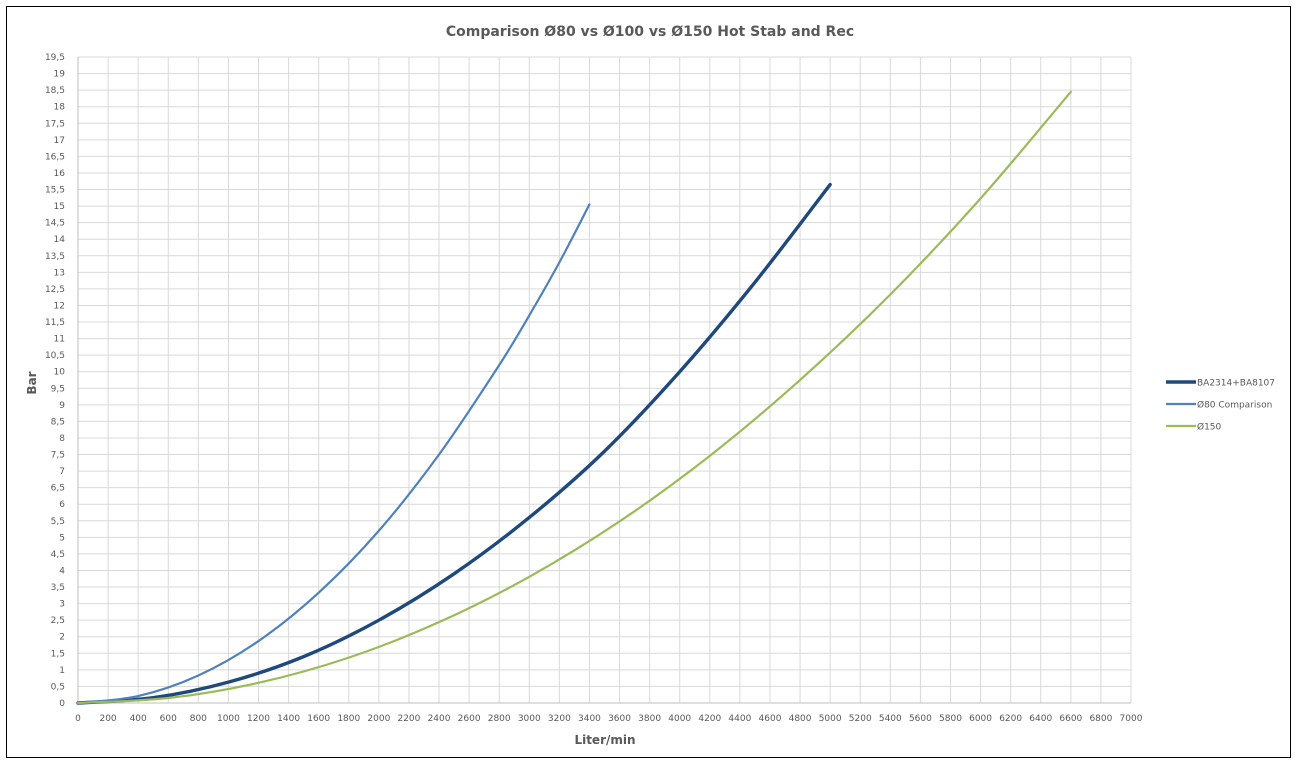  I want to click on x-tick-label: 3600, so click(619, 719).